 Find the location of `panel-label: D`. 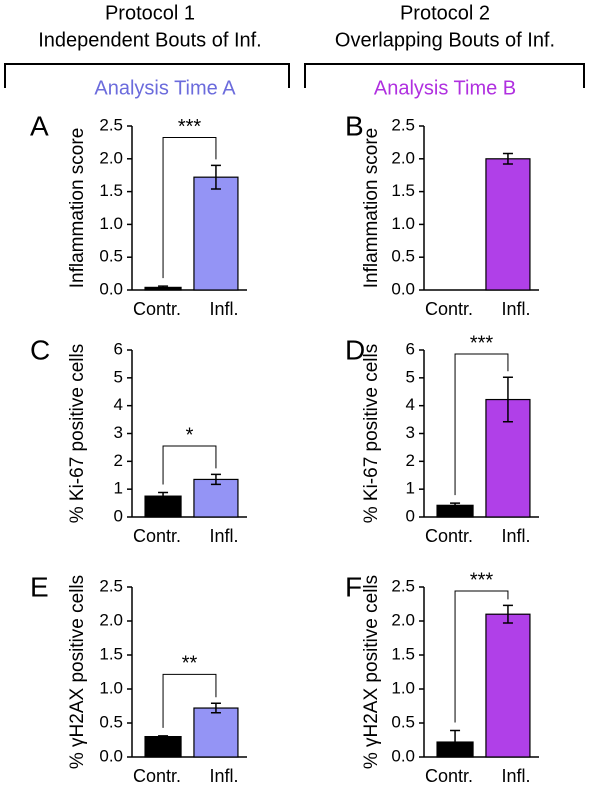

panel-label: D is located at coordinates (355, 349).